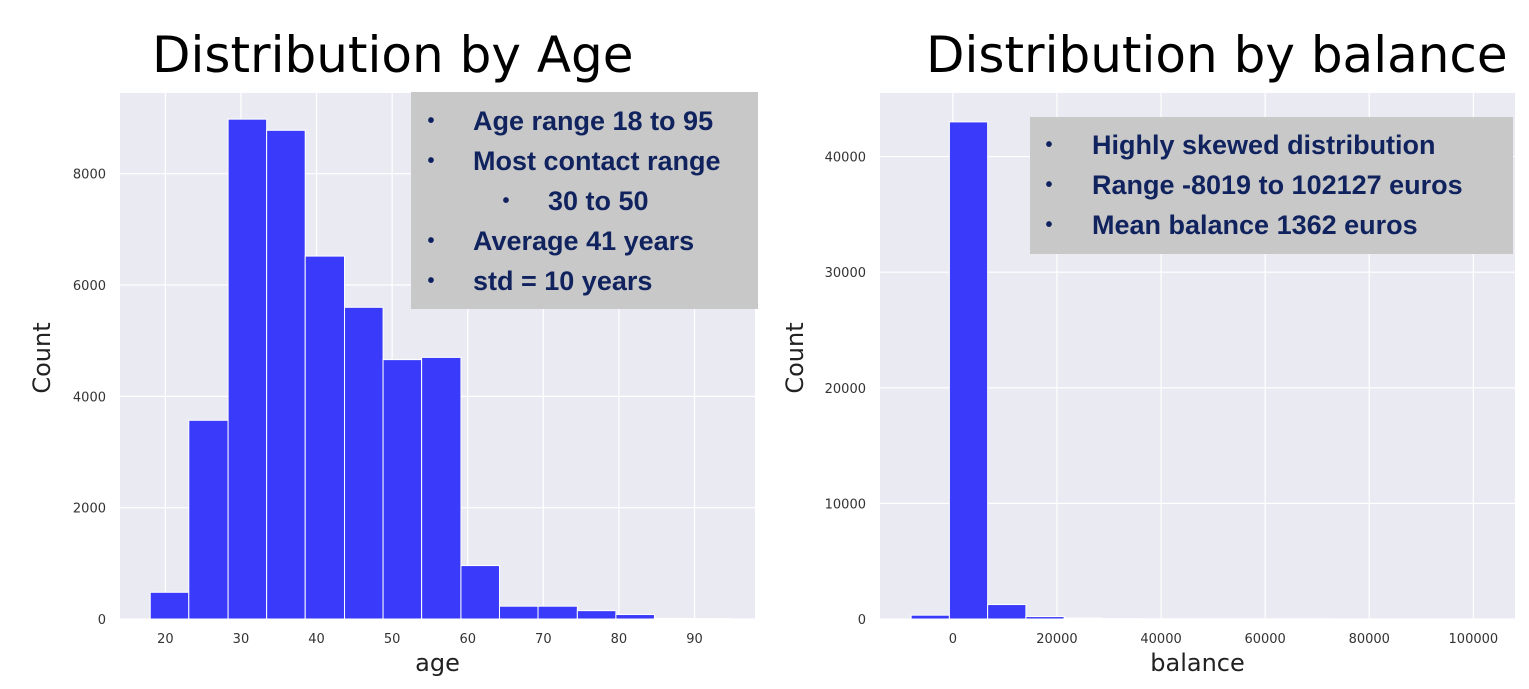 Image resolution: width=1529 pixels, height=689 pixels. I want to click on age-x-tick-label: 30, so click(241, 639).